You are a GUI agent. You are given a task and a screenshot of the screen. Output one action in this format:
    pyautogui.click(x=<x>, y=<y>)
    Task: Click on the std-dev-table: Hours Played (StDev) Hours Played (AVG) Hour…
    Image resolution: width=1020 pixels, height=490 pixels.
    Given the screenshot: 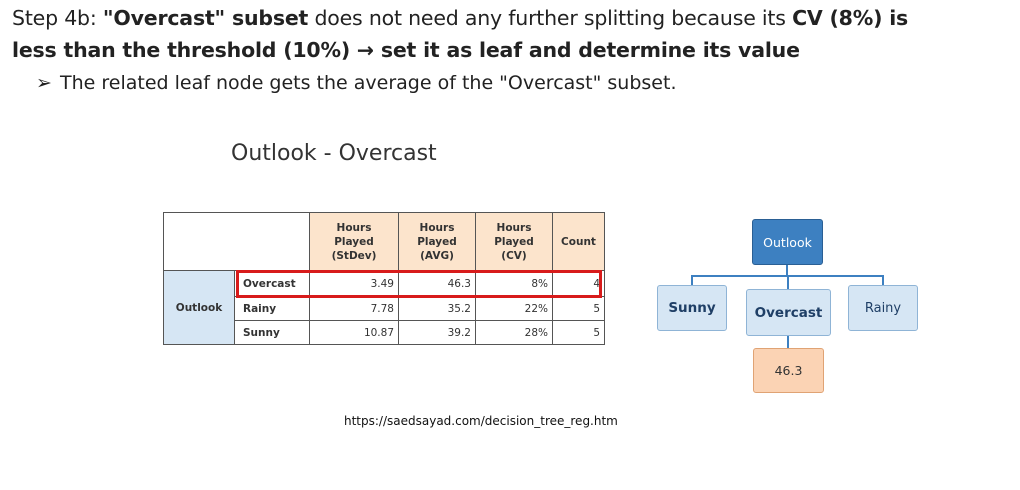 What is the action you would take?
    pyautogui.click(x=384, y=278)
    